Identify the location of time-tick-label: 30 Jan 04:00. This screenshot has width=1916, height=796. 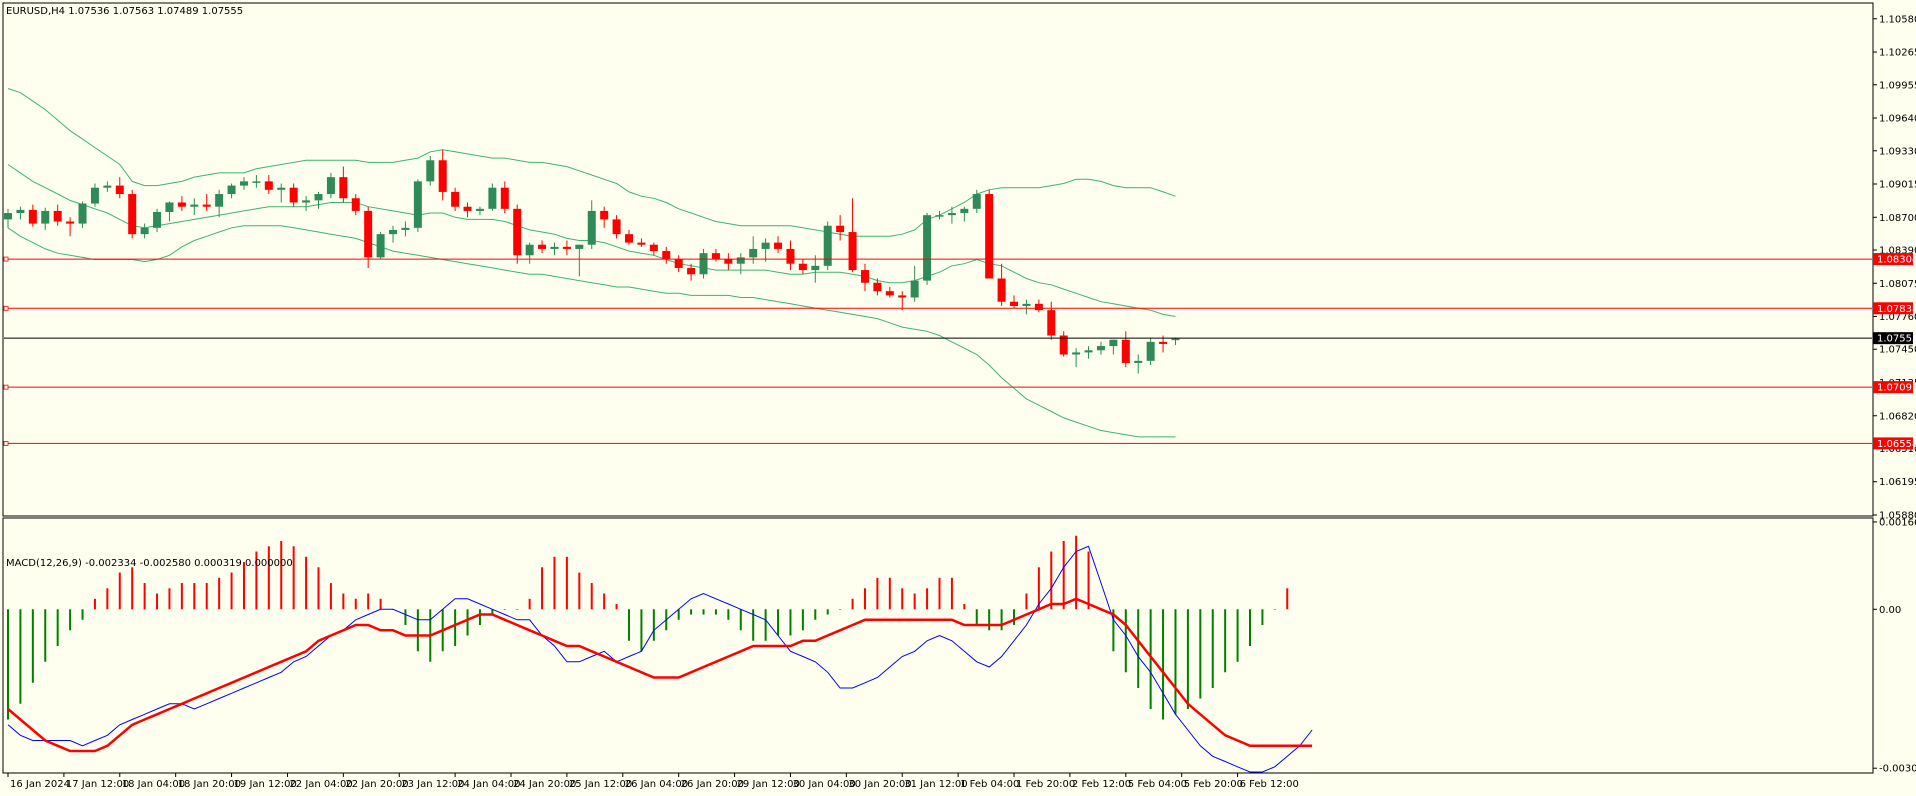
(823, 784).